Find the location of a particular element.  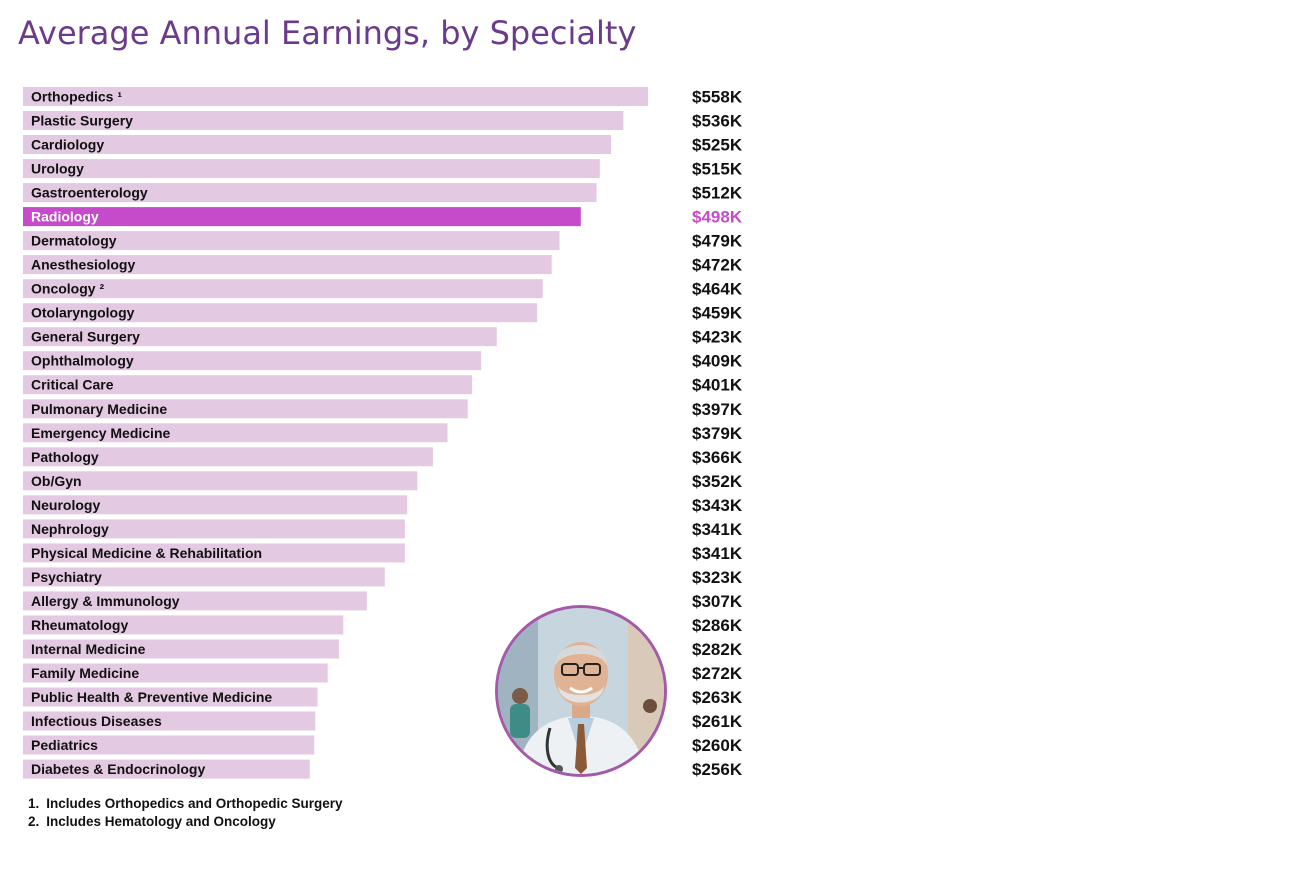

bar-value-label: $263K is located at coordinates (717, 697).